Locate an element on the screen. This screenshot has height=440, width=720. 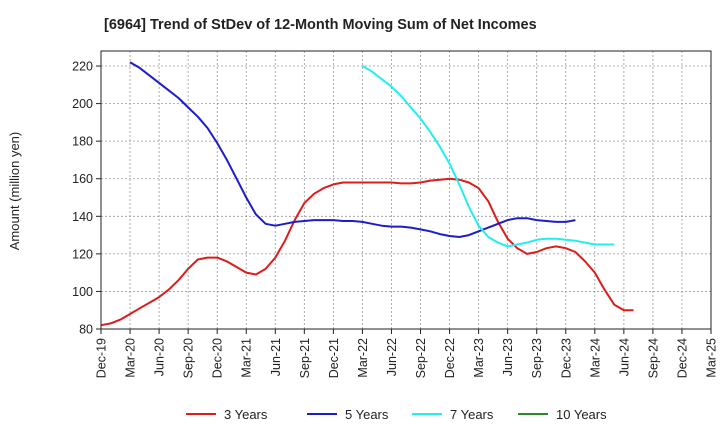
x-tick-label: Jun-20 is located at coordinates (160, 357).